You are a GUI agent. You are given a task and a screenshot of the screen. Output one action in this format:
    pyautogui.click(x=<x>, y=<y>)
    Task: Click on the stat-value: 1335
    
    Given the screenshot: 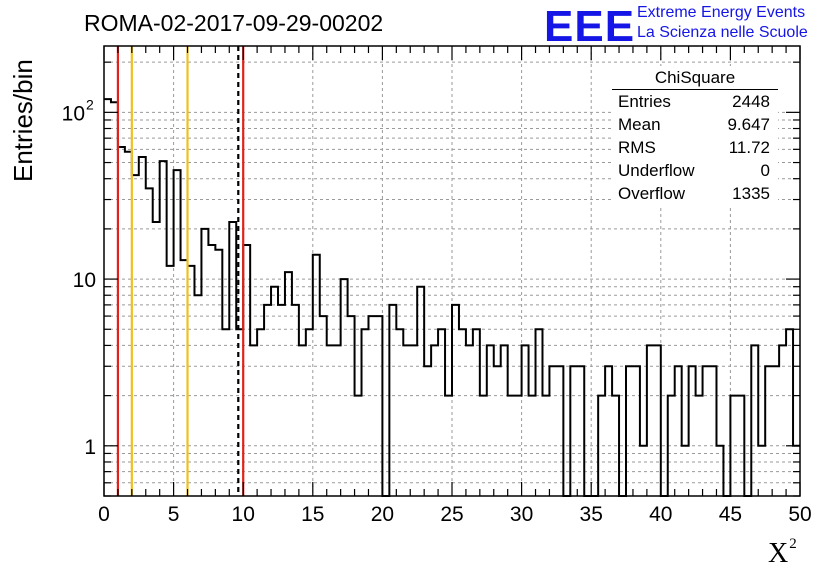 What is the action you would take?
    pyautogui.click(x=751, y=193)
    